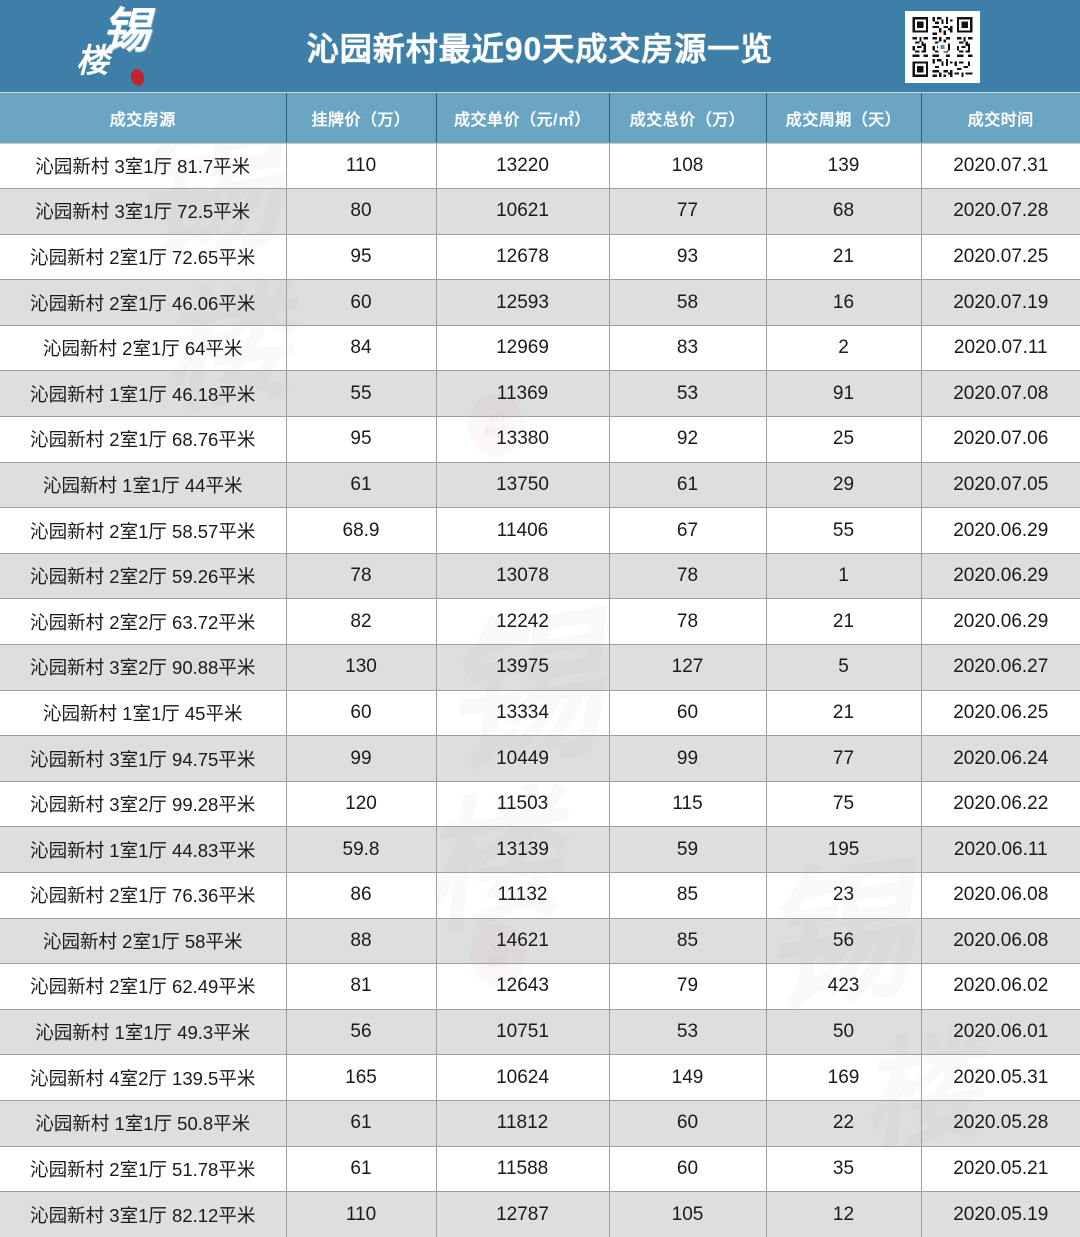  Describe the element at coordinates (361, 622) in the screenshot. I see `cell-list-price: 82` at that location.